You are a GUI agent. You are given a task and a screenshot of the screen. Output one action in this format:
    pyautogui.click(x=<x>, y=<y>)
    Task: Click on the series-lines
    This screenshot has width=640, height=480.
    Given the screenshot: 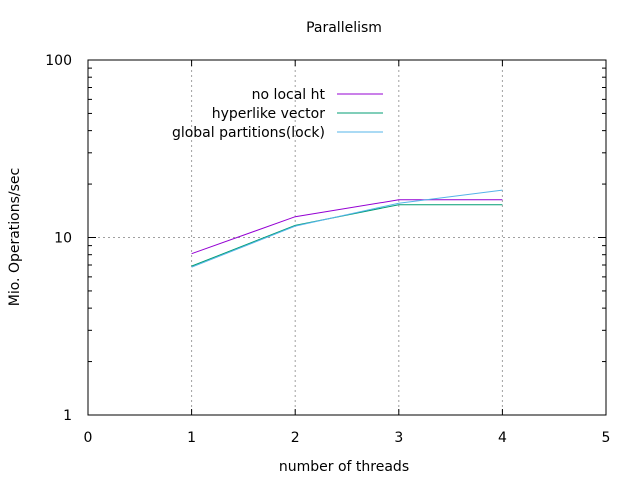 What is the action you would take?
    pyautogui.click(x=347, y=228)
    